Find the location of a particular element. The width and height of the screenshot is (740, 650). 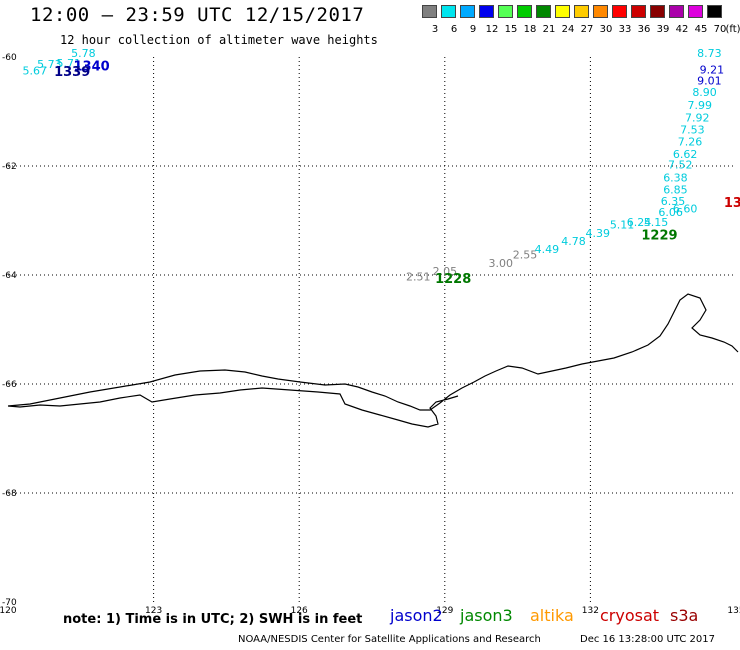

scale-label: 45 is located at coordinates (701, 29).